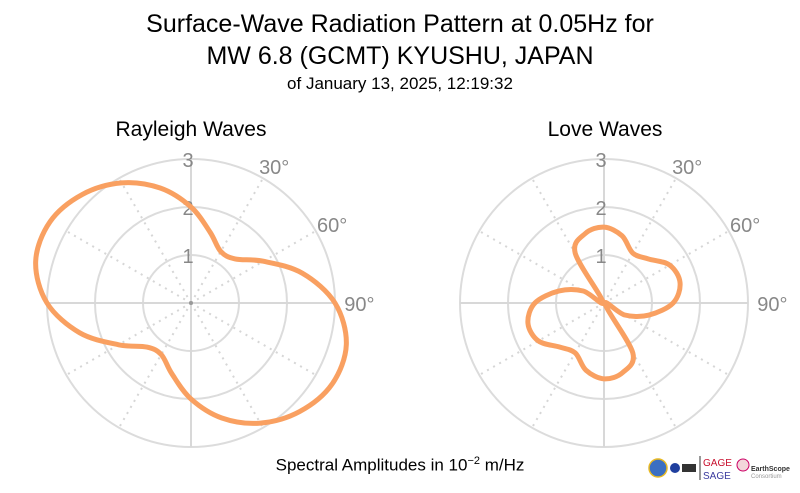 The height and width of the screenshot is (493, 800). Describe the element at coordinates (717, 463) in the screenshot. I see `gage-logo-text: GAGE` at that location.